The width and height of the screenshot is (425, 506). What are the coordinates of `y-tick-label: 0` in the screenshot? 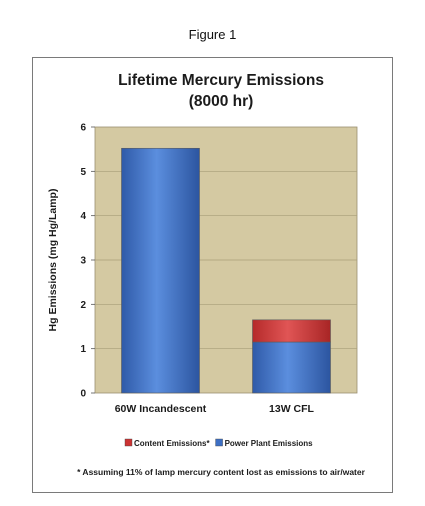 It's located at (83, 394).